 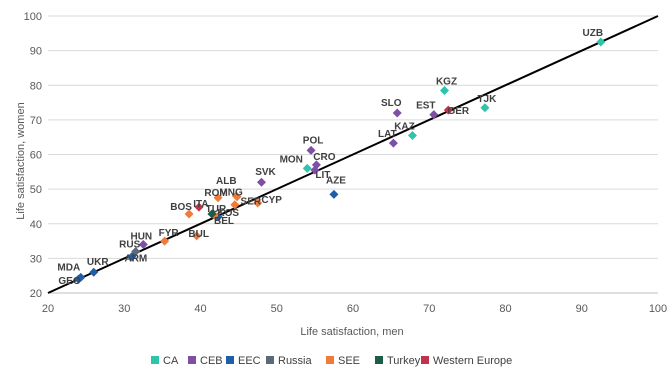 I want to click on data-point-mda, so click(x=81, y=277).